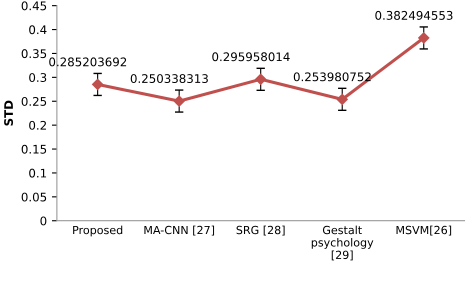  Describe the element at coordinates (251, 57) in the screenshot. I see `data-label: 0.295958014` at that location.